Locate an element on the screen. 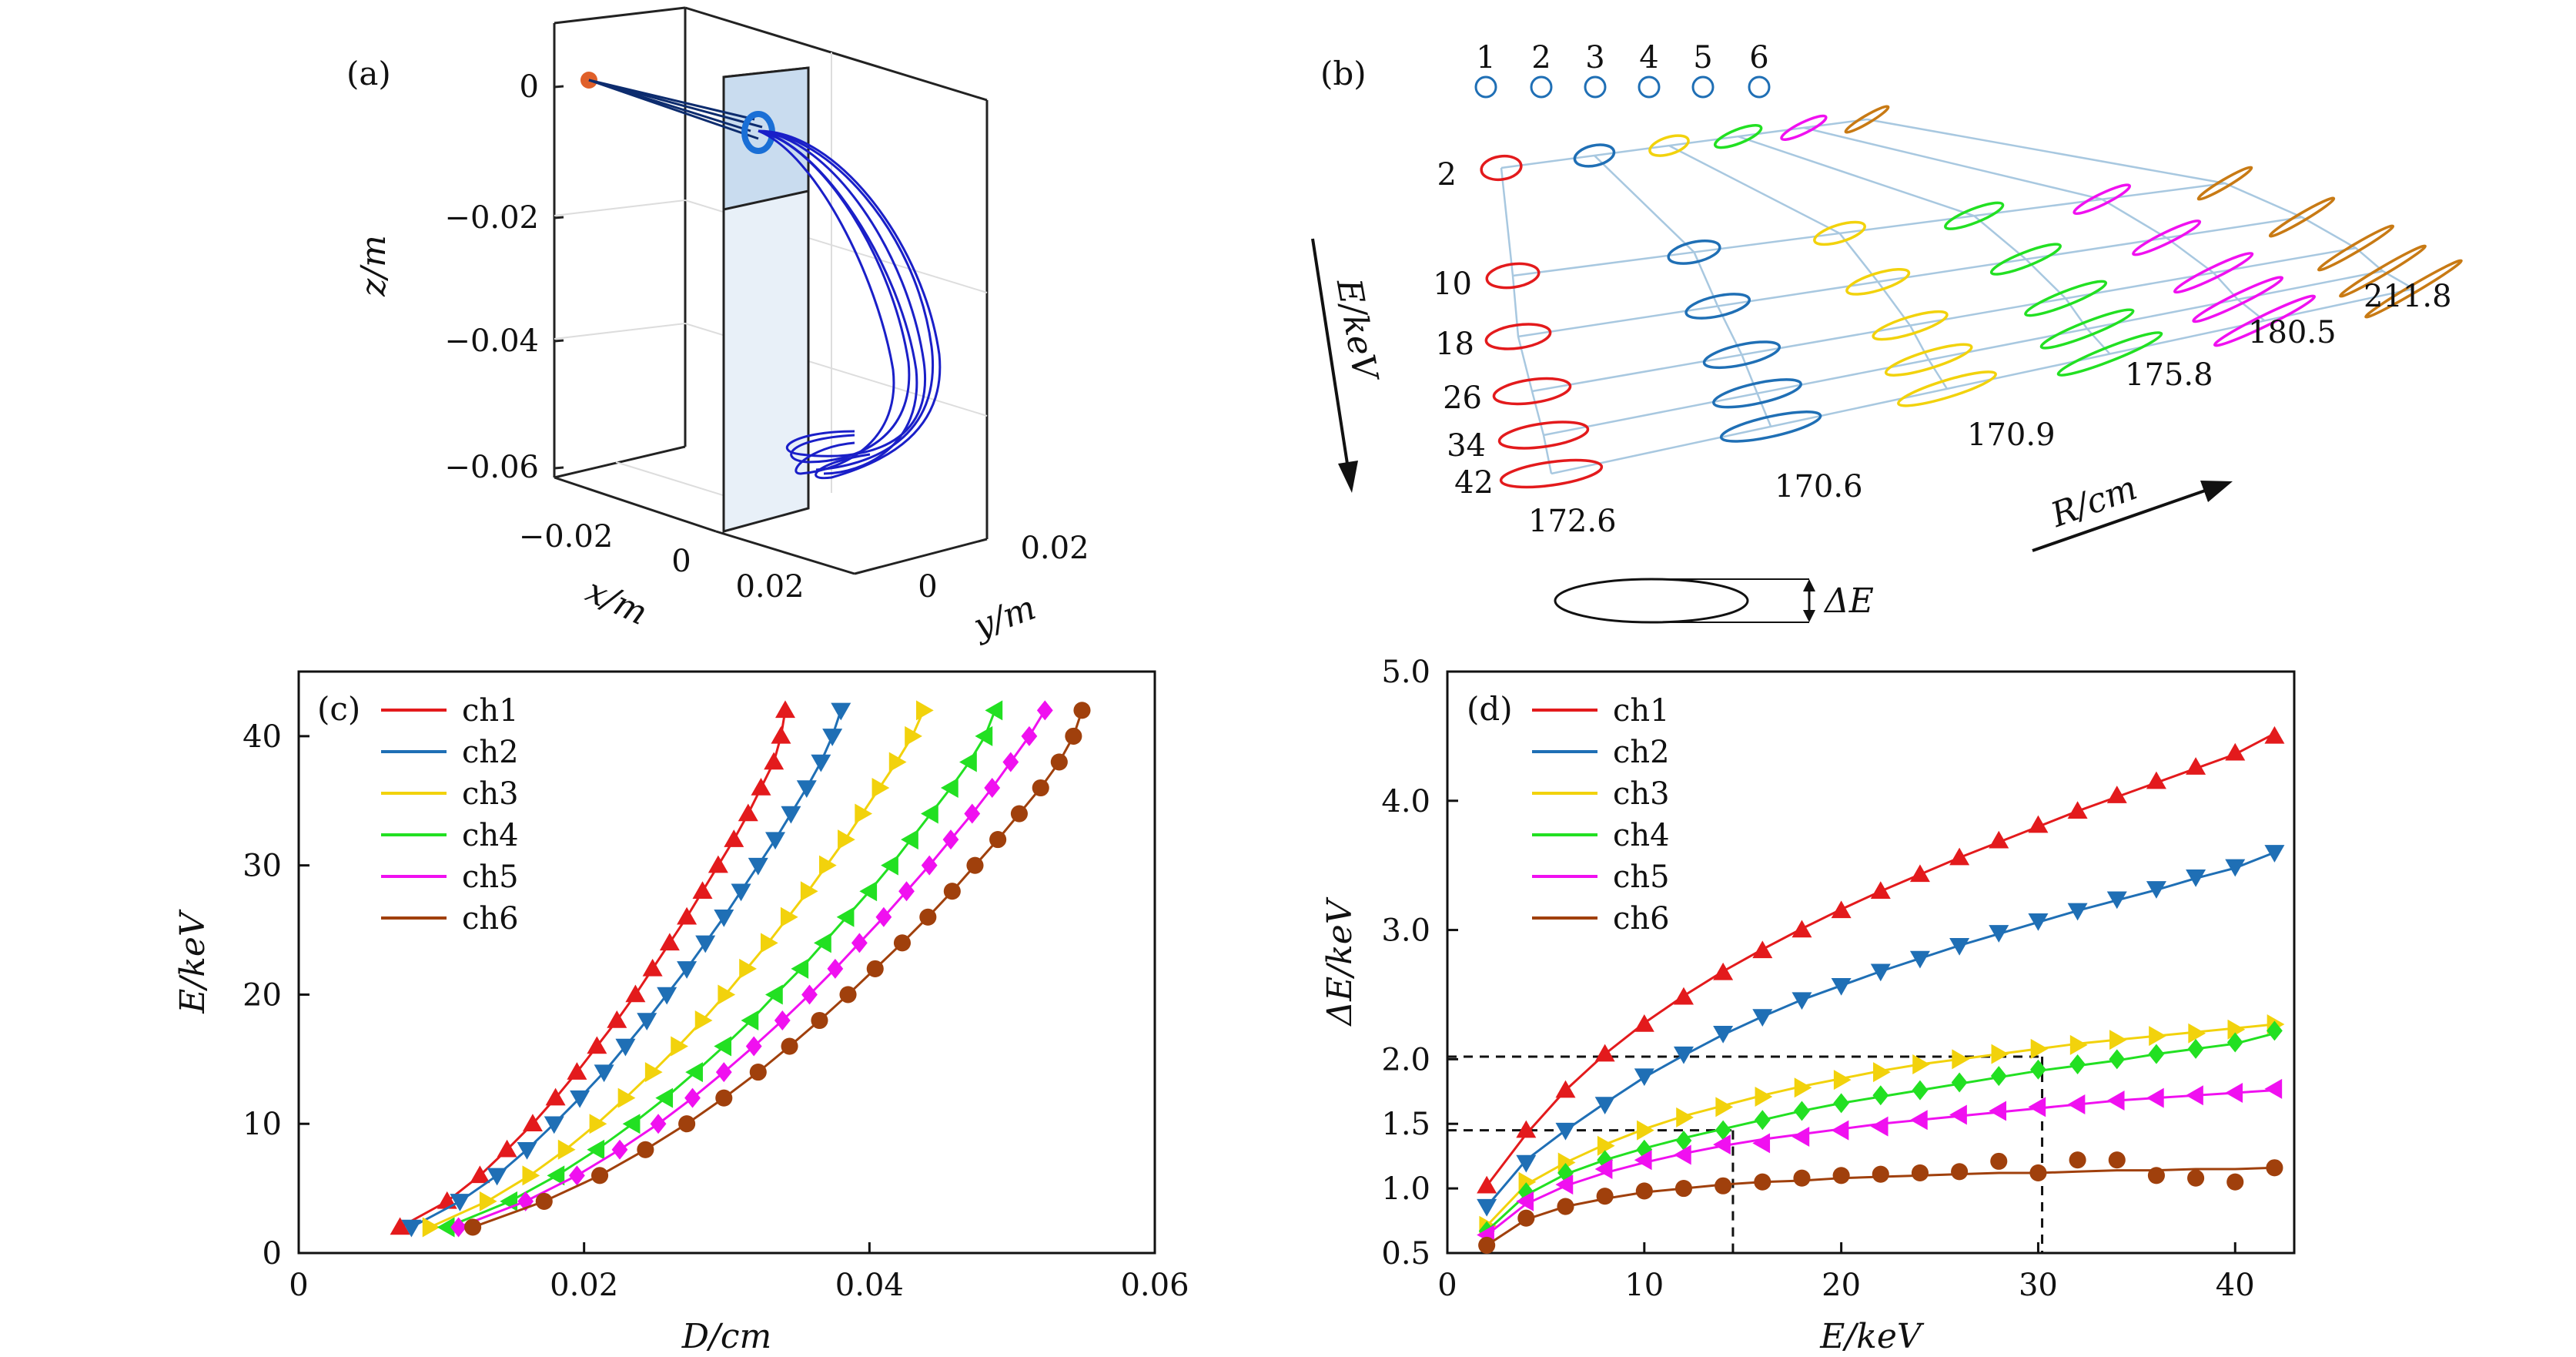  delta-label: ΔE is located at coordinates (1849, 601).